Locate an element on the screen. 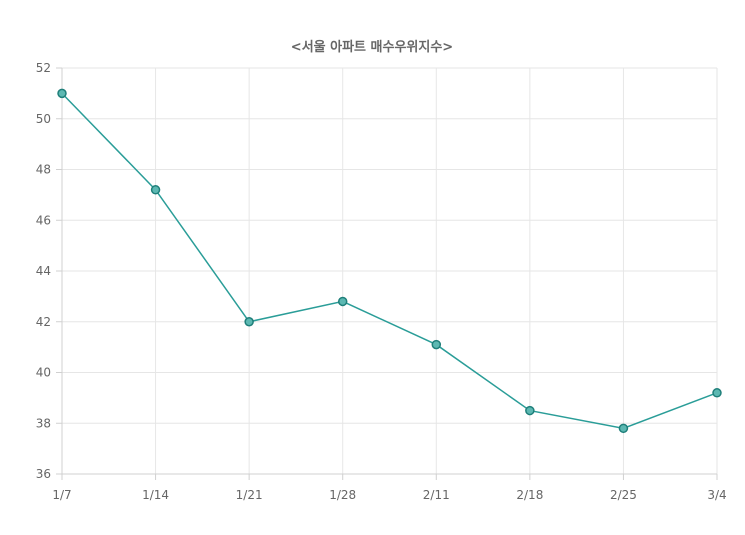  x-tick-label: 2/25 is located at coordinates (623, 495).